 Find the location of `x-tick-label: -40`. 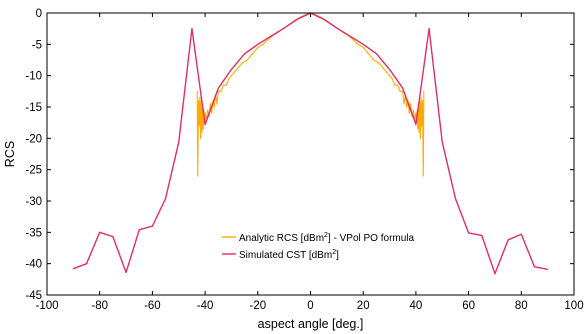

x-tick-label: -40 is located at coordinates (205, 306).